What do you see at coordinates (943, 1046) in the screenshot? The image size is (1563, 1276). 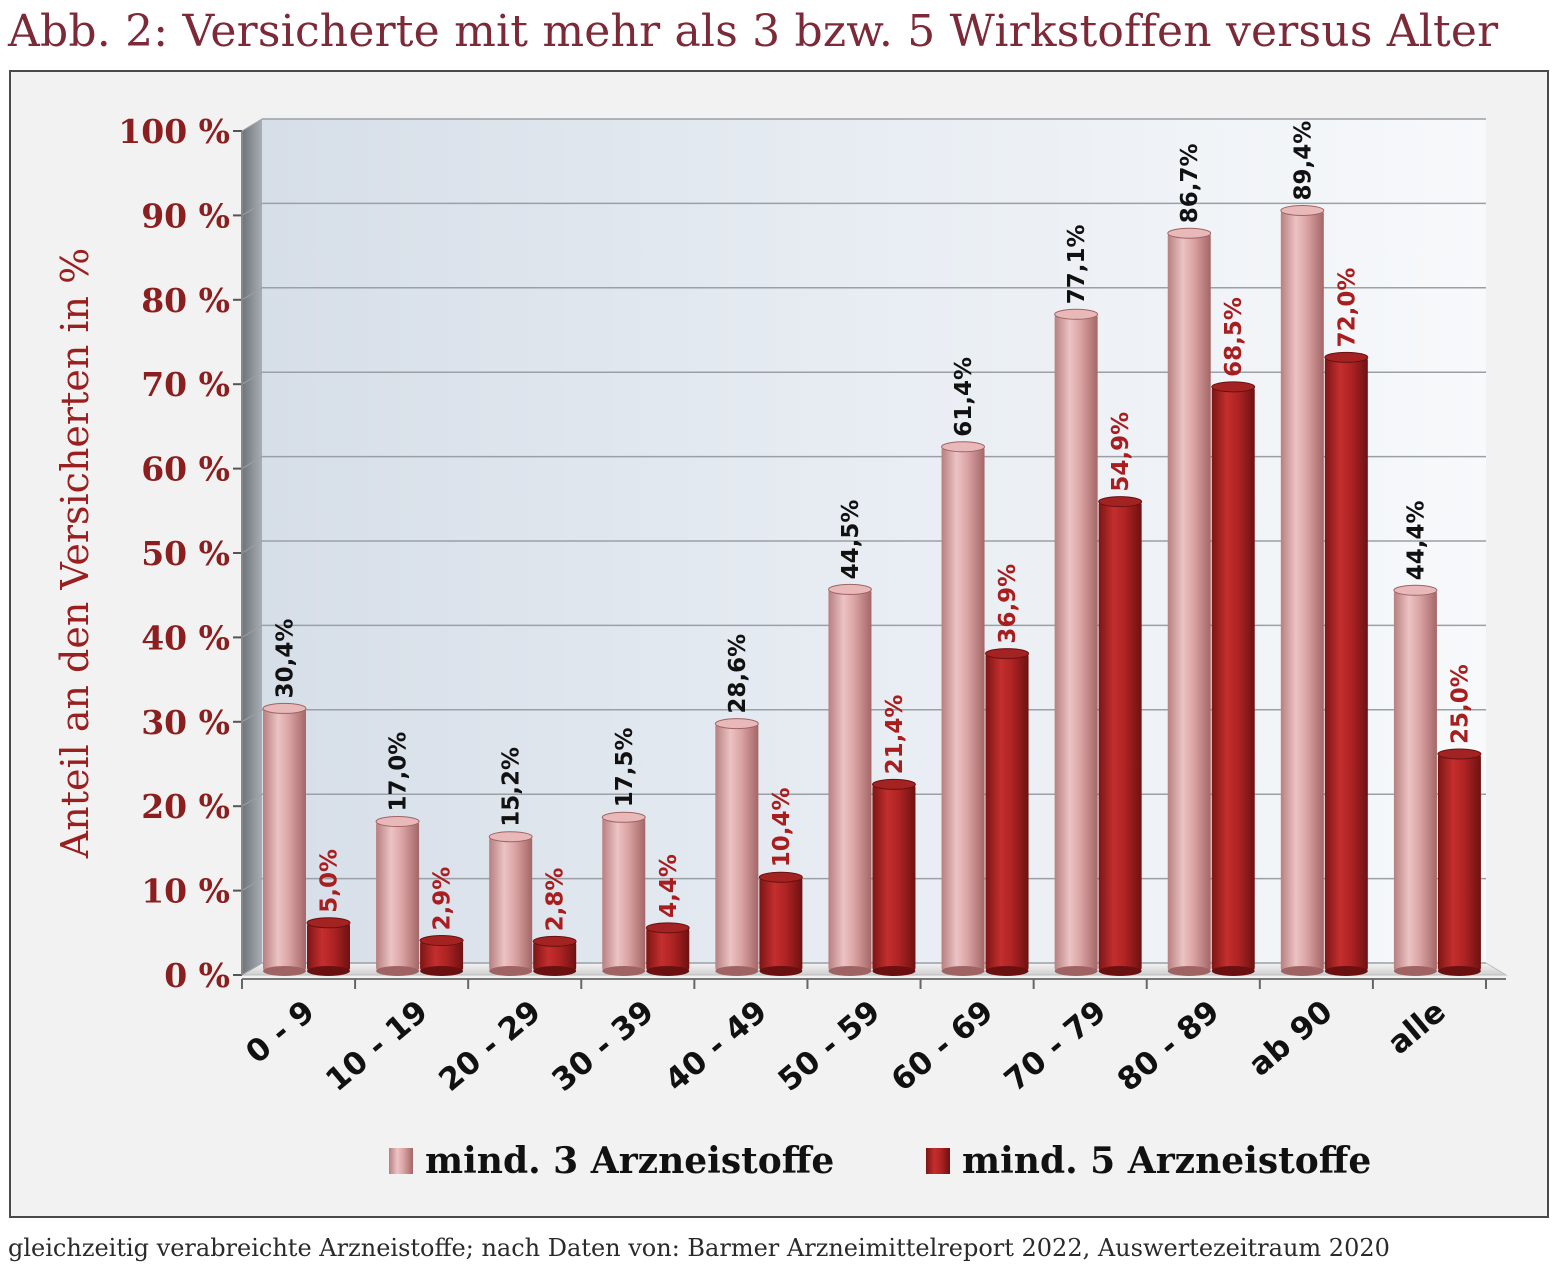 I see `x-tick-label: 60 - 69` at bounding box center [943, 1046].